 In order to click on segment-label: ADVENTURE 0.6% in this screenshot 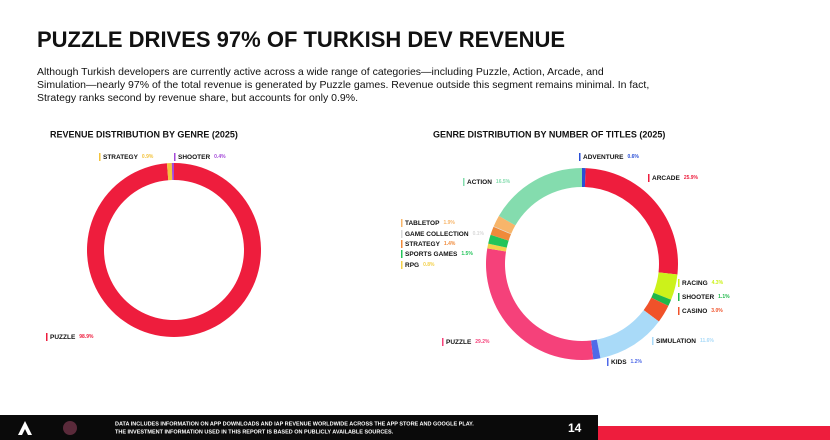, I will do `click(611, 157)`.